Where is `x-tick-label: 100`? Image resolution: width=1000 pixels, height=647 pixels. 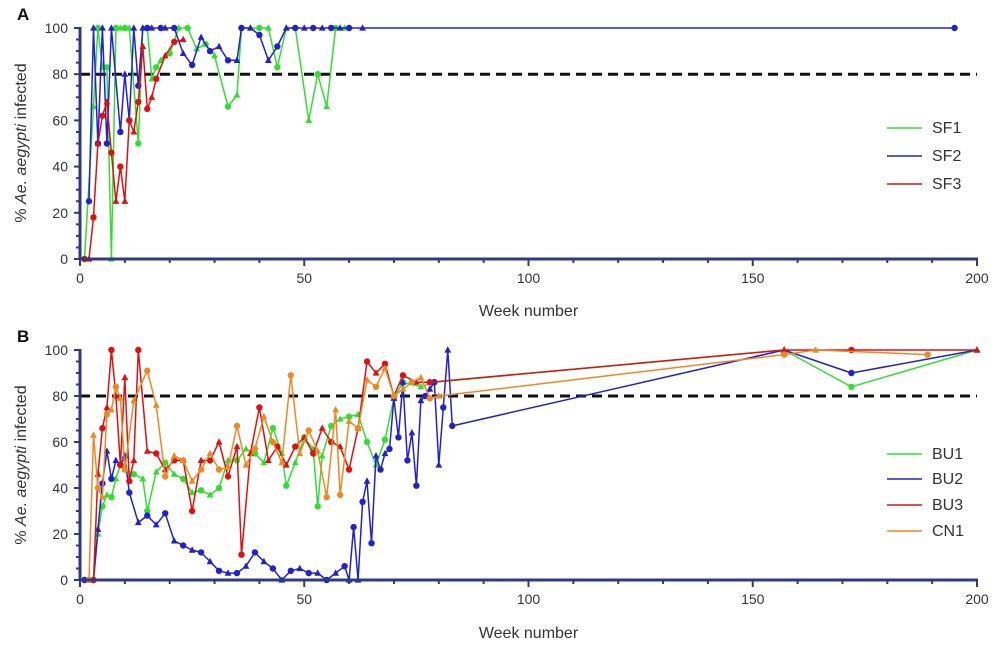 x-tick-label: 100 is located at coordinates (529, 599).